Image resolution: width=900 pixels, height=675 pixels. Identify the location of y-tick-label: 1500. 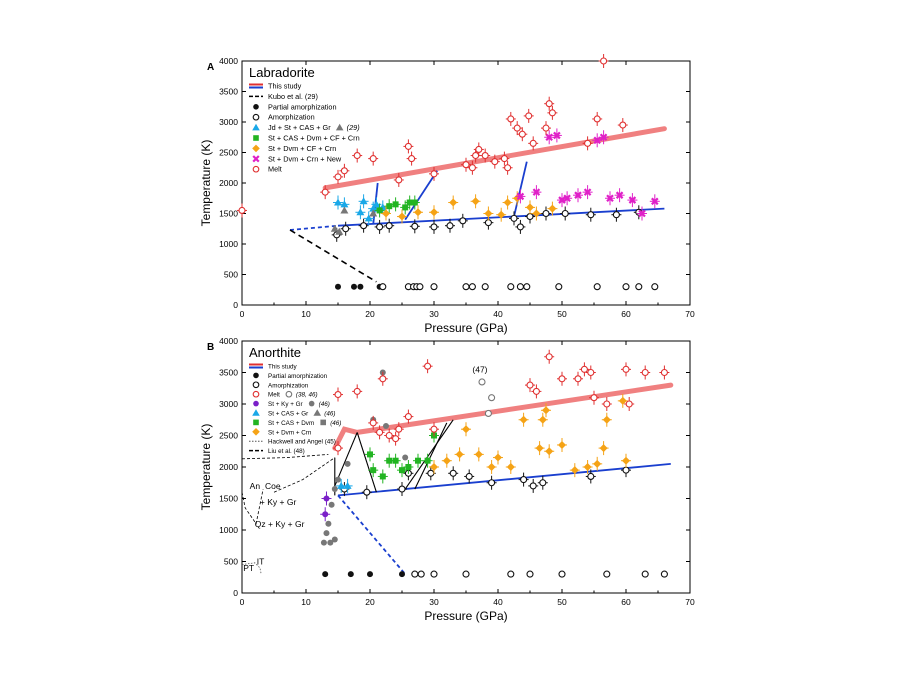
(228, 214).